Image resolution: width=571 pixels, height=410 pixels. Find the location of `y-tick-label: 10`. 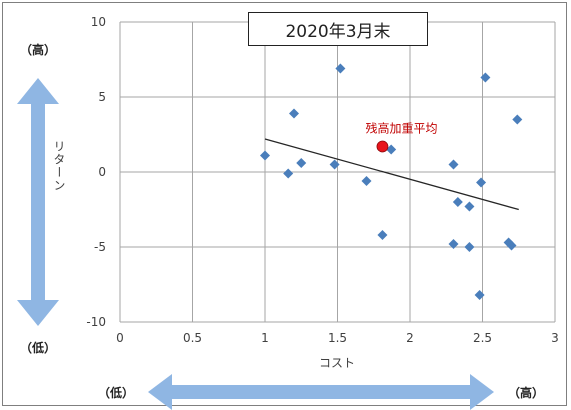

y-tick-label: 10 is located at coordinates (98, 22).